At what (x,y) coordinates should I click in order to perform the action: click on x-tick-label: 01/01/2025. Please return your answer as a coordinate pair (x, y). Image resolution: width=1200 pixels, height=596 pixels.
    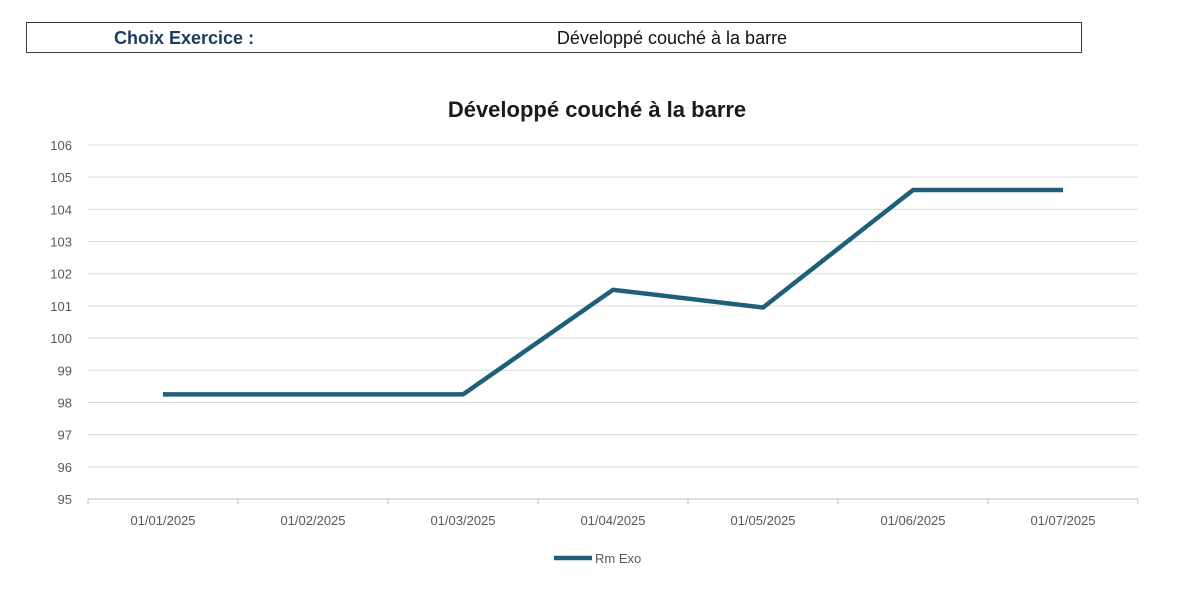
    Looking at the image, I should click on (162, 520).